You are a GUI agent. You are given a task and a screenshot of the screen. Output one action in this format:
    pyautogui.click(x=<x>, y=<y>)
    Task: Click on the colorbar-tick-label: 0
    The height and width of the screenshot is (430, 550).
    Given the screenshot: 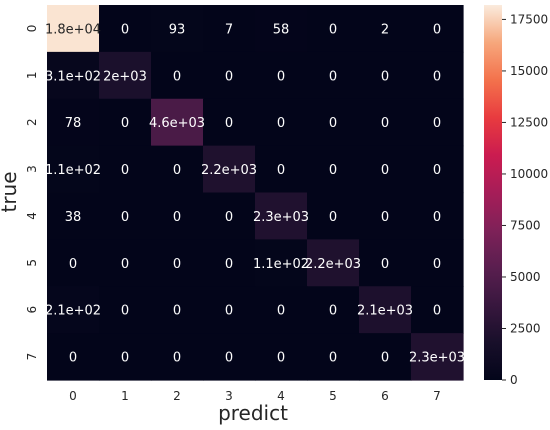 What is the action you would take?
    pyautogui.click(x=514, y=380)
    